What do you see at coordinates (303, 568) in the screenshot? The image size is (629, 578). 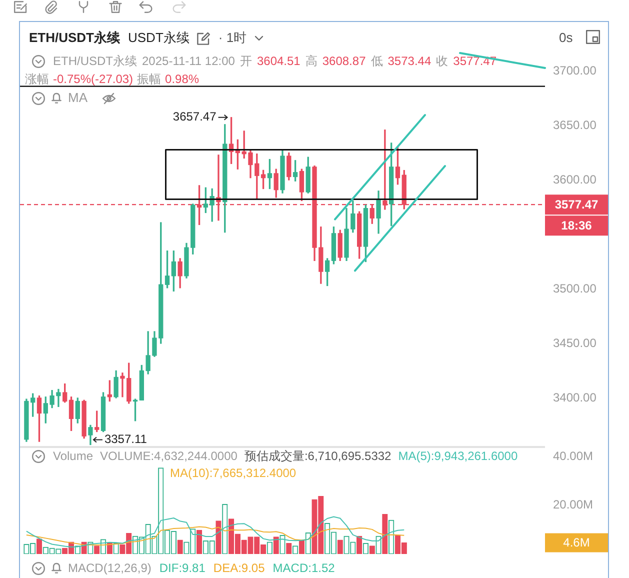 I see `text: MACD:1.52` at bounding box center [303, 568].